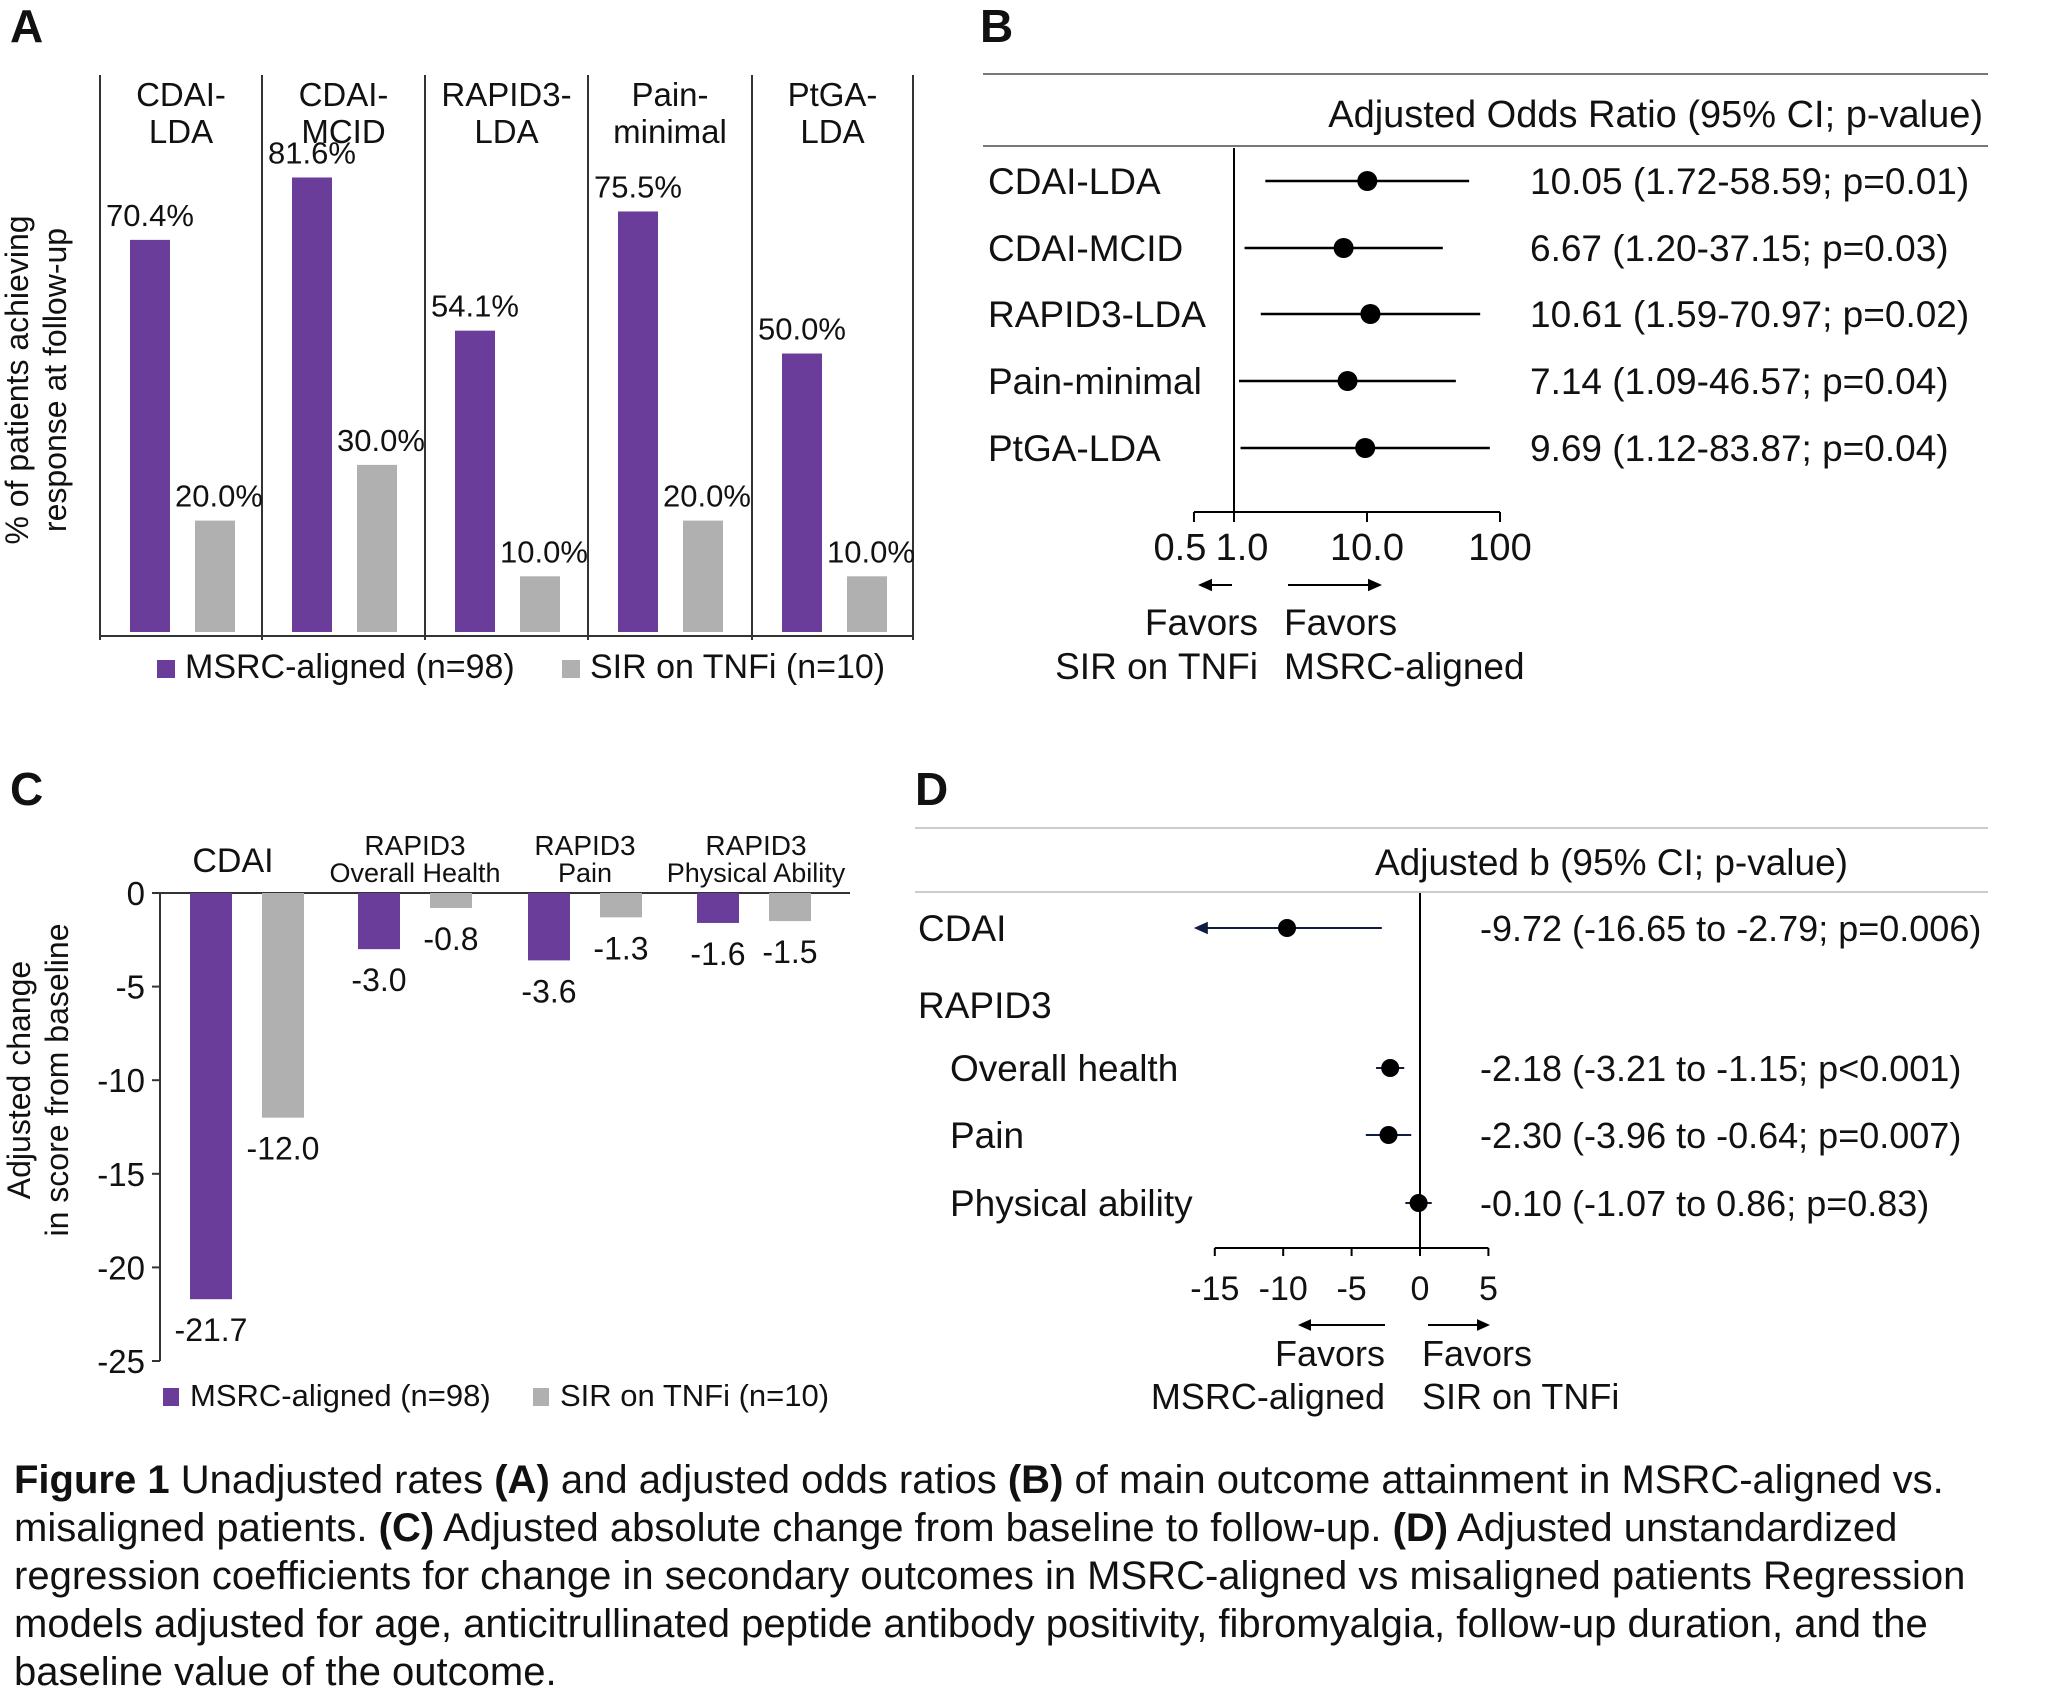 This screenshot has width=2048, height=1696. Describe the element at coordinates (55, 380) in the screenshot. I see `y-axis-label-line: response at follow-up` at that location.